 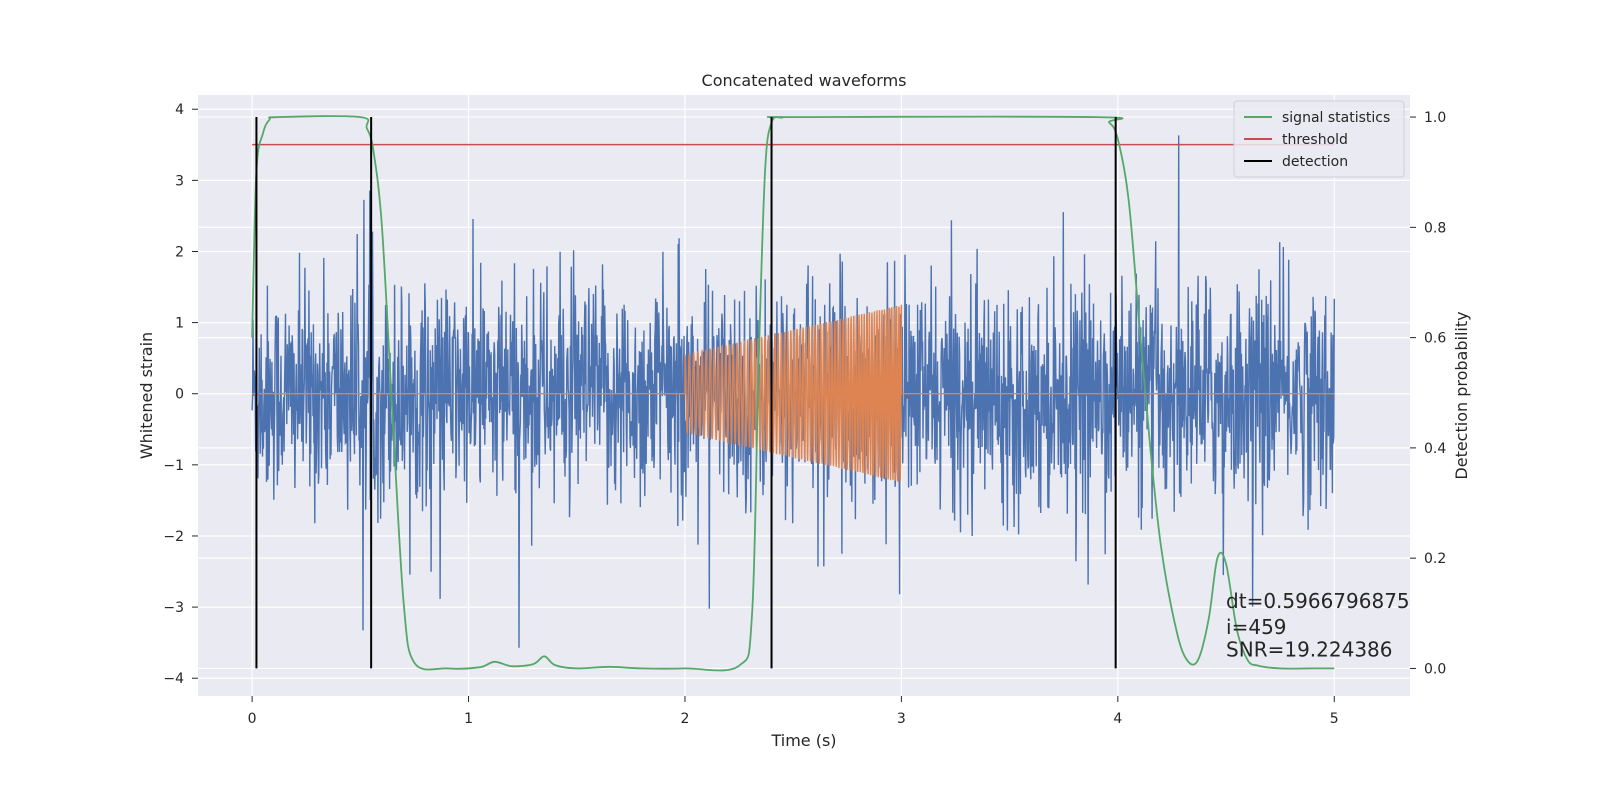 I want to click on chart-title: Concatenated waveforms, so click(x=804, y=80).